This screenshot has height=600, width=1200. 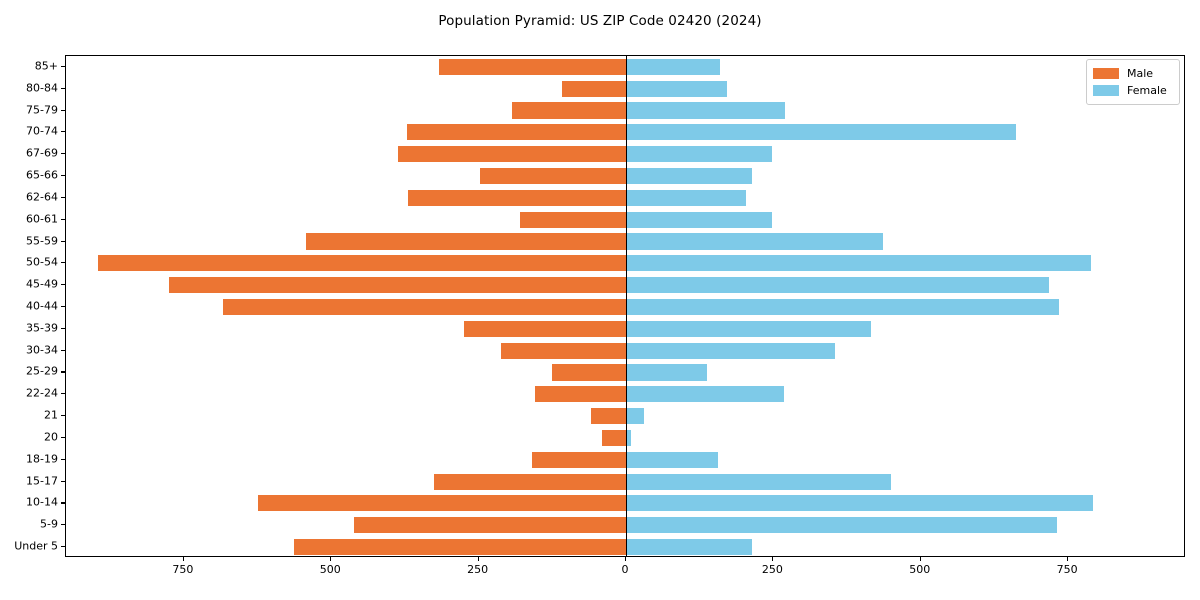 What do you see at coordinates (42, 328) in the screenshot?
I see `y-axis-tick-label: 35-39` at bounding box center [42, 328].